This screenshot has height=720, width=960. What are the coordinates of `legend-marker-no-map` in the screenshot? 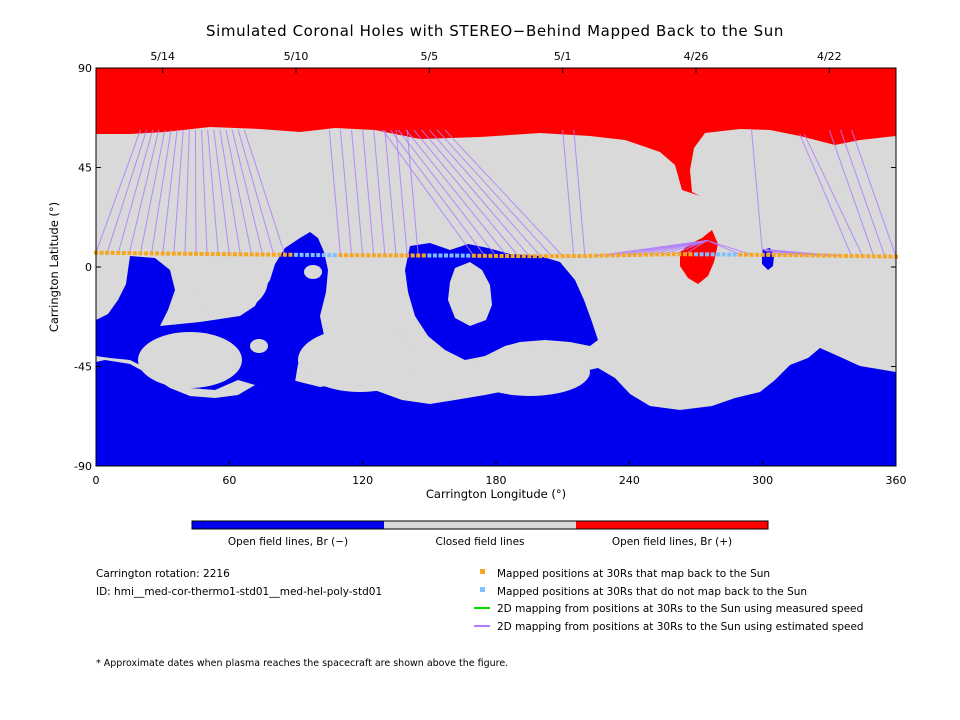 It's located at (482, 589).